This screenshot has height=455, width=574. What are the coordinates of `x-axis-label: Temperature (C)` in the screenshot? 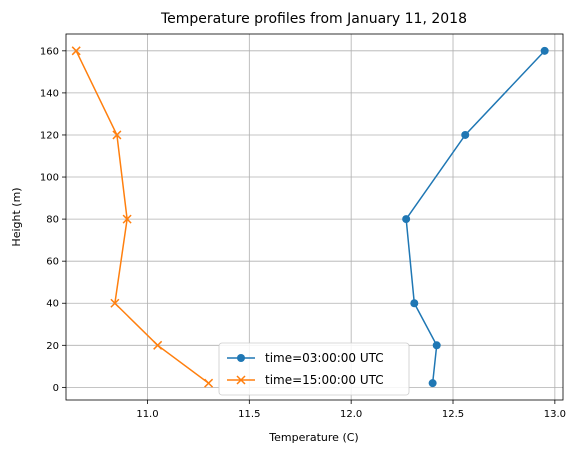 It's located at (313, 437).